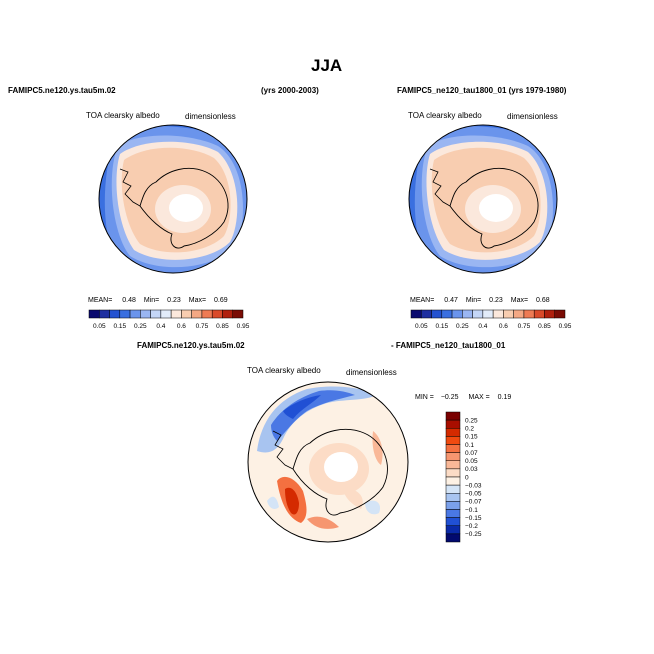 This screenshot has height=654, width=654. Describe the element at coordinates (482, 326) in the screenshot. I see `panel2-colorbar-tick-label: 0.4` at that location.